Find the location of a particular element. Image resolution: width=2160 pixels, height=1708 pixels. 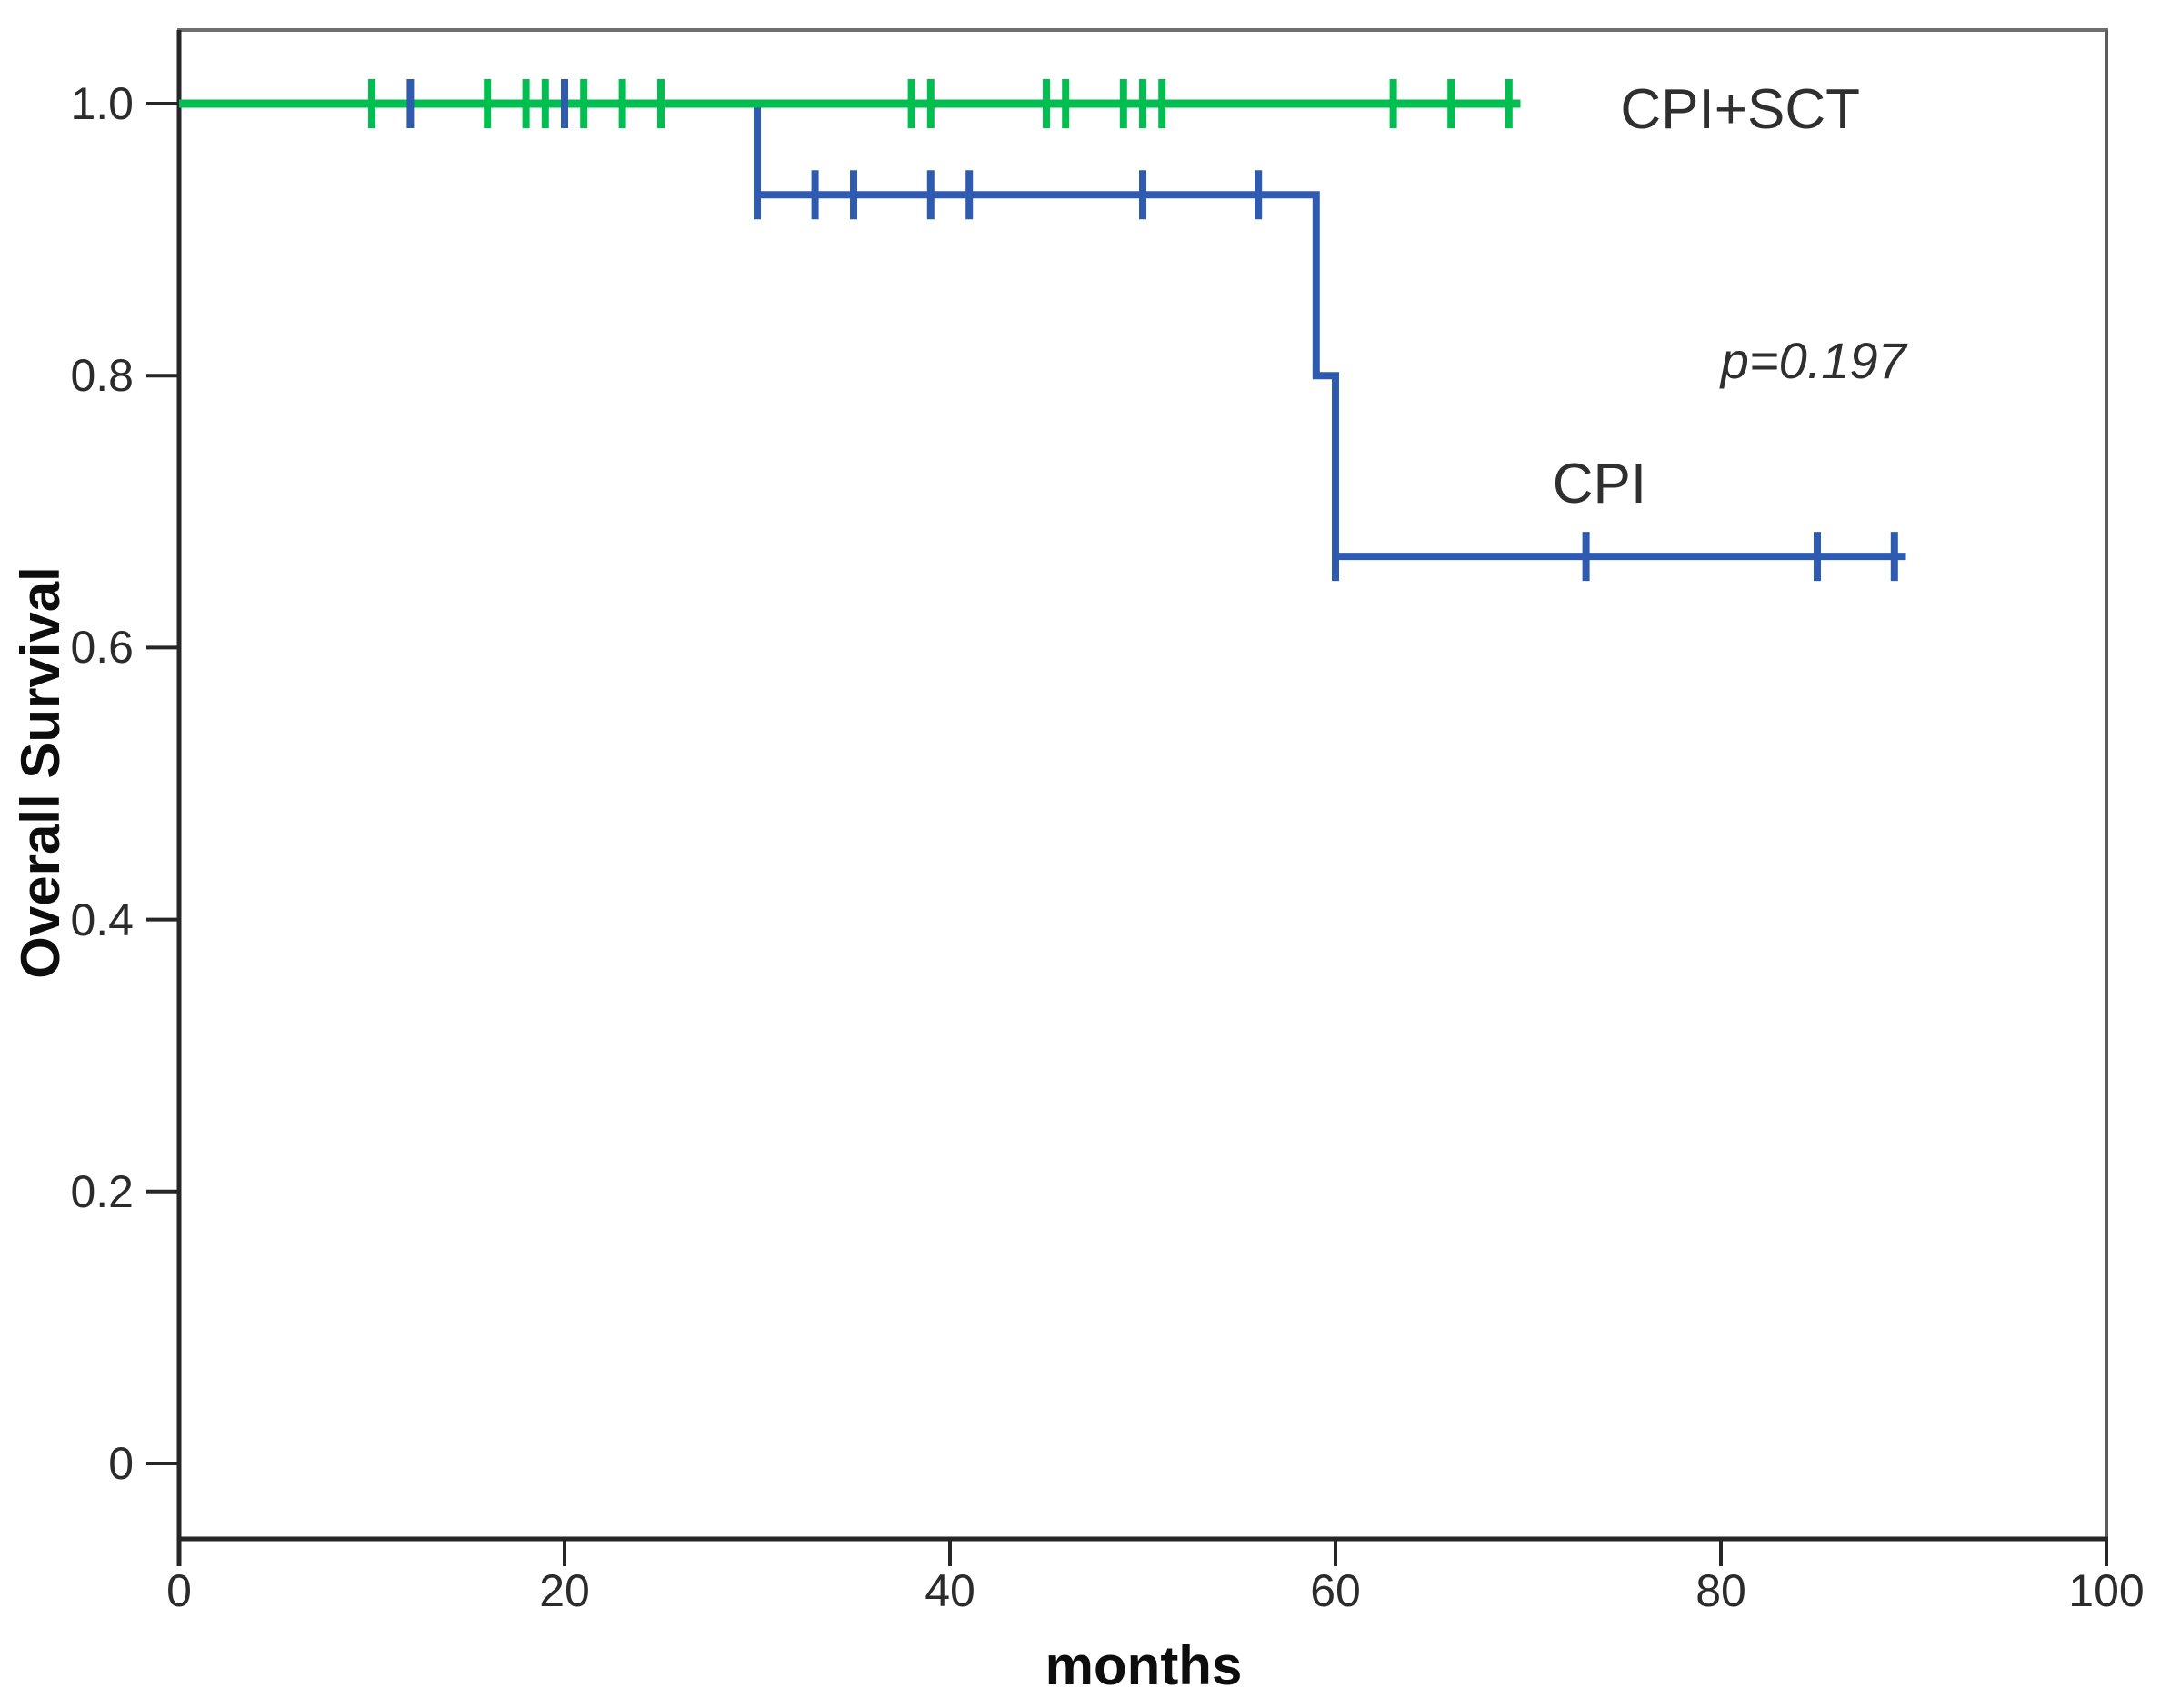

cpi-sct-label: CPI+SCT is located at coordinates (1740, 110).